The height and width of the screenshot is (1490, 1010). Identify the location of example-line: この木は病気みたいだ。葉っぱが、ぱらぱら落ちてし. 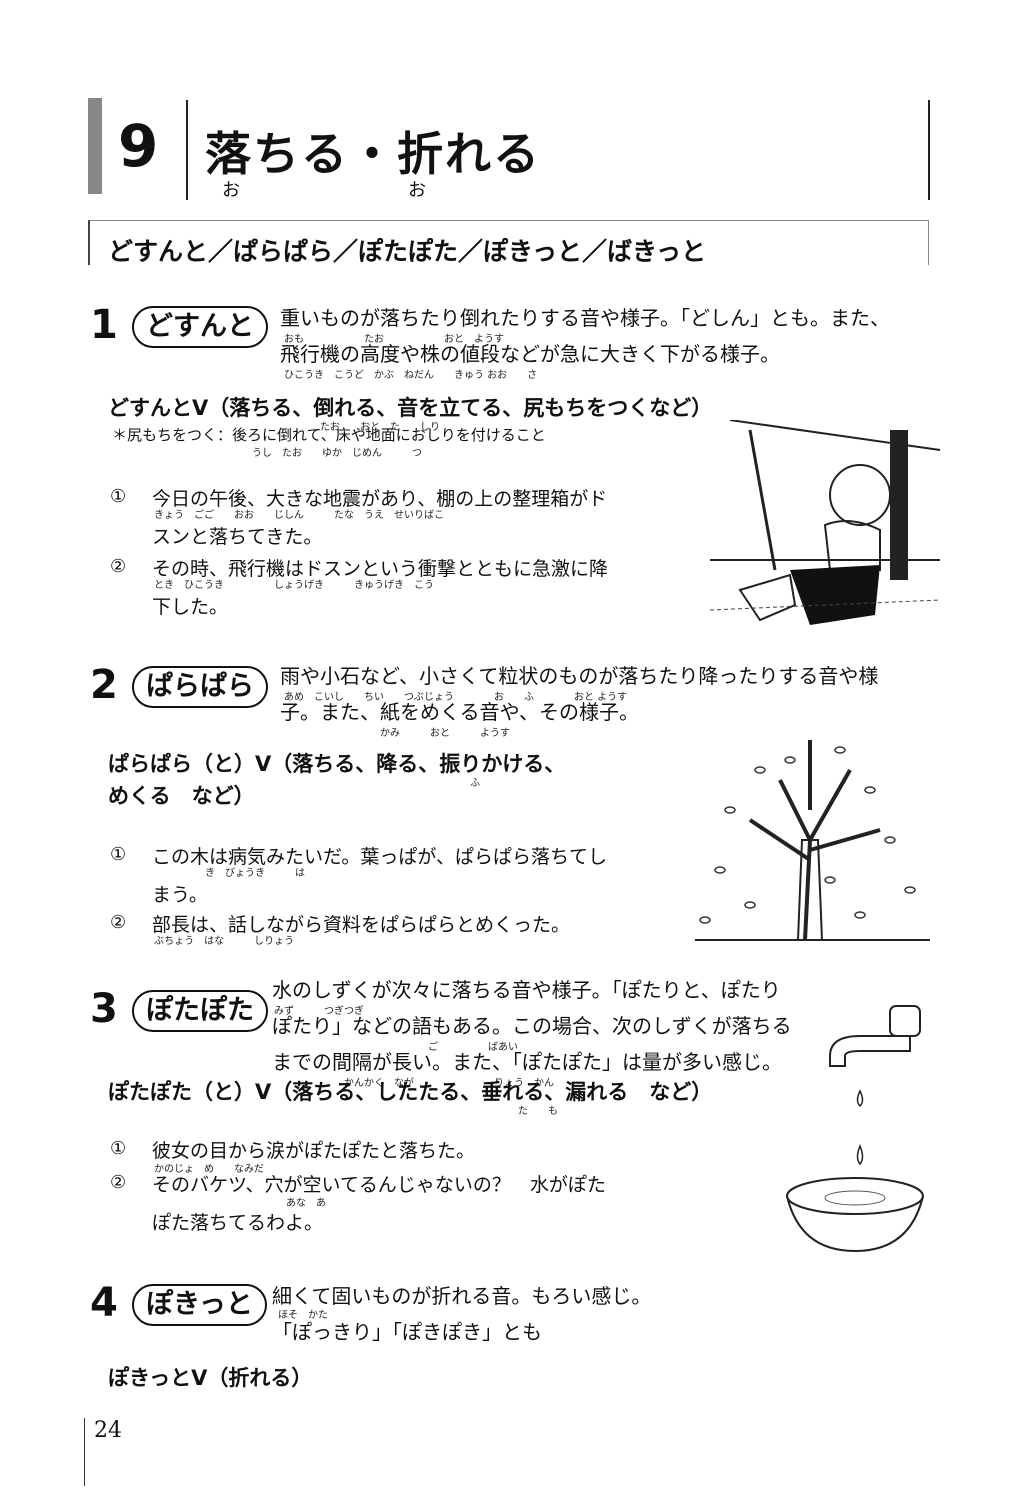
(380, 857).